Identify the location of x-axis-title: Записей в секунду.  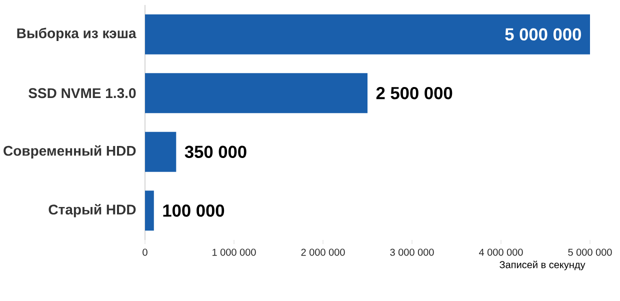
(543, 265).